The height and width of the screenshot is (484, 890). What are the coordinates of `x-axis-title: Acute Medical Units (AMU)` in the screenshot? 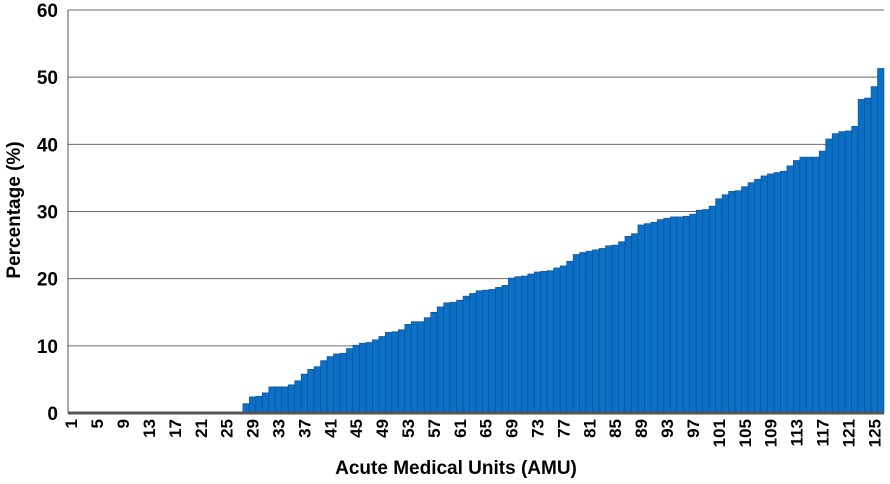 It's located at (456, 468).